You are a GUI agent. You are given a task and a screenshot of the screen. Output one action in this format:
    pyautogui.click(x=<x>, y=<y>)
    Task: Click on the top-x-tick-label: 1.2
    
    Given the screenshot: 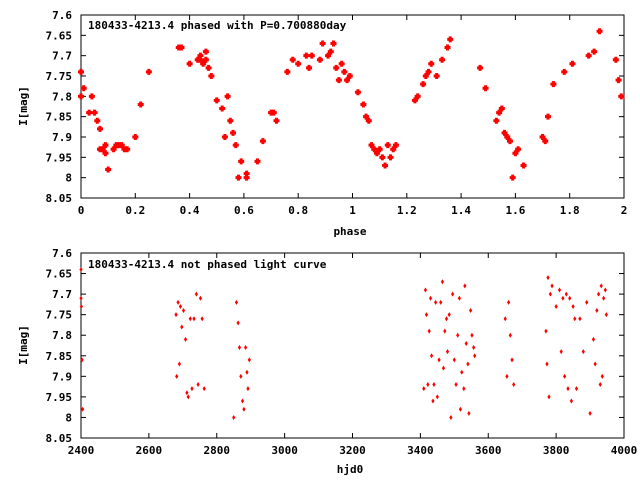 What is the action you would take?
    pyautogui.click(x=407, y=210)
    